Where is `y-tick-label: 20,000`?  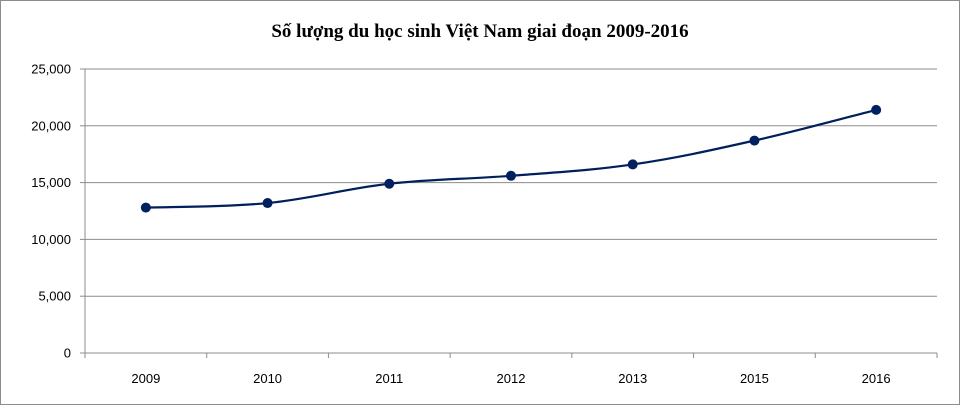 y-tick-label: 20,000 is located at coordinates (51, 125).